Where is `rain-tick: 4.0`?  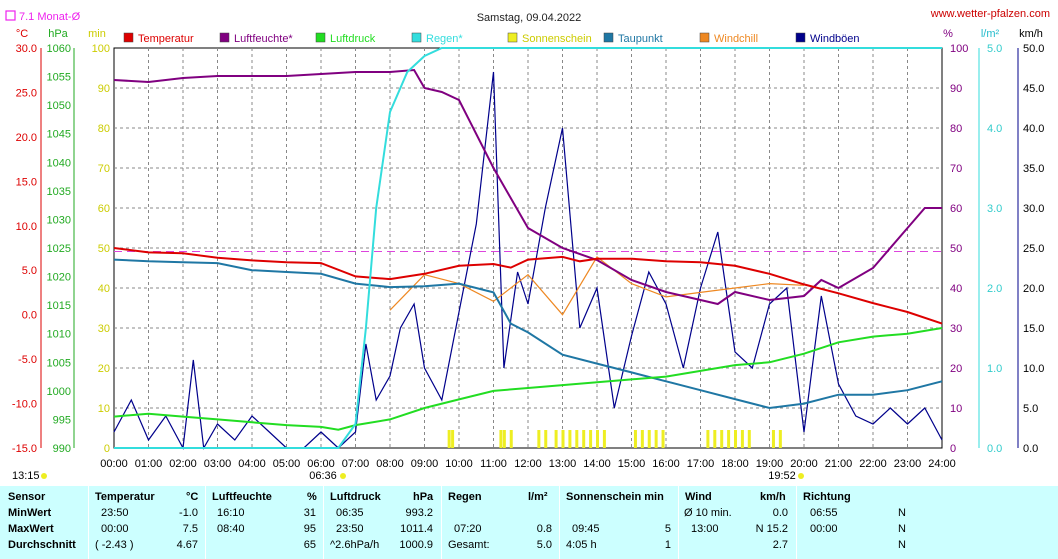
rain-tick: 4.0 is located at coordinates (994, 129).